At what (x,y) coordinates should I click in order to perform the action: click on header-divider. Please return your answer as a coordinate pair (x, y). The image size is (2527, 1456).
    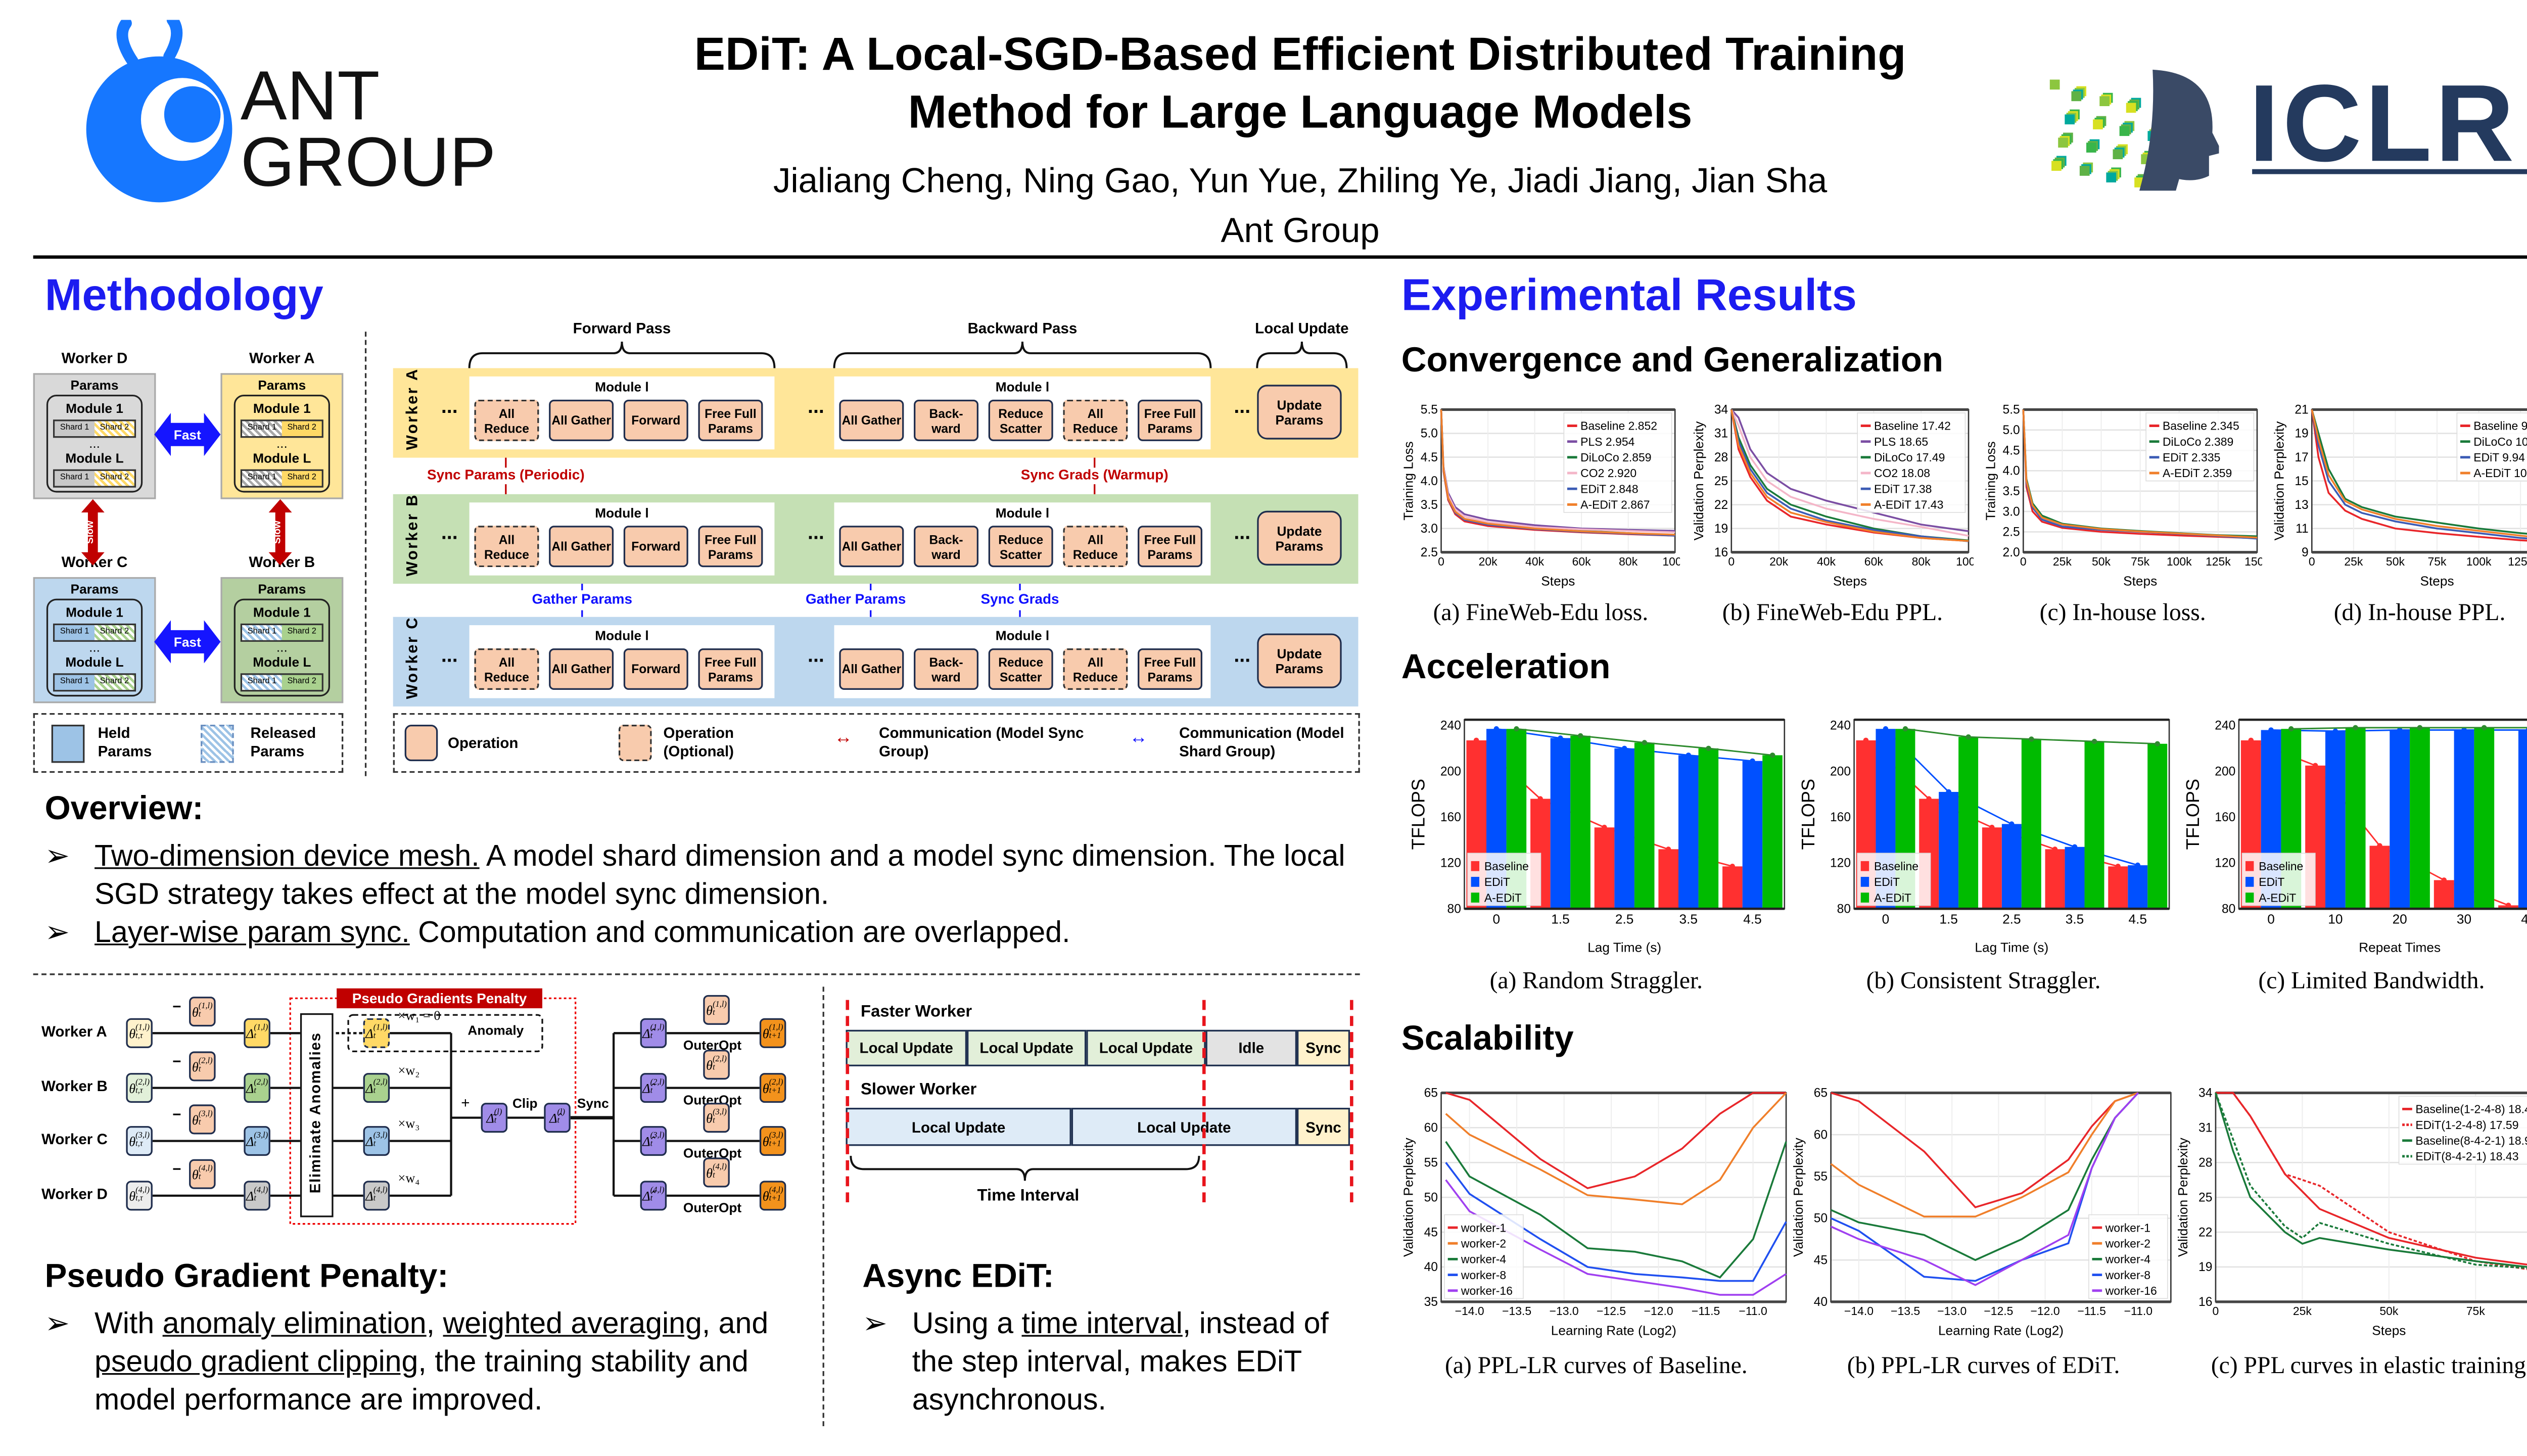
    Looking at the image, I should click on (1280, 257).